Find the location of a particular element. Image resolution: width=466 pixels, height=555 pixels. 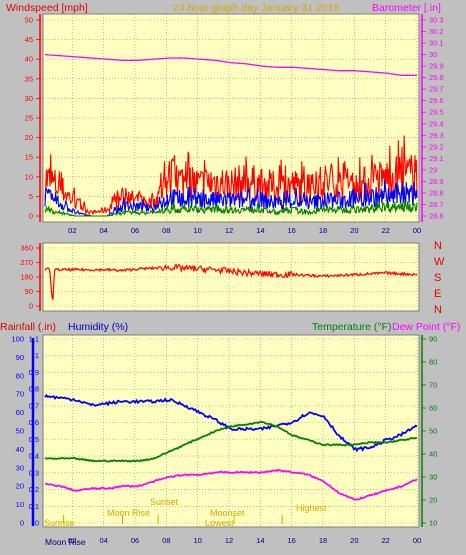

tick-label-barometer: 30 is located at coordinates (433, 54).